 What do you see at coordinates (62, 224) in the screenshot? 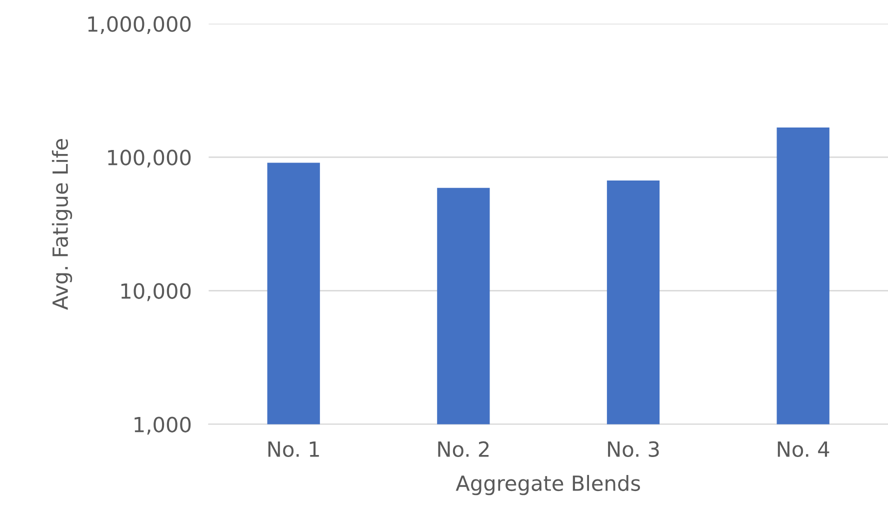
I see `y-axis-title: Avg. Fatigue Life` at bounding box center [62, 224].